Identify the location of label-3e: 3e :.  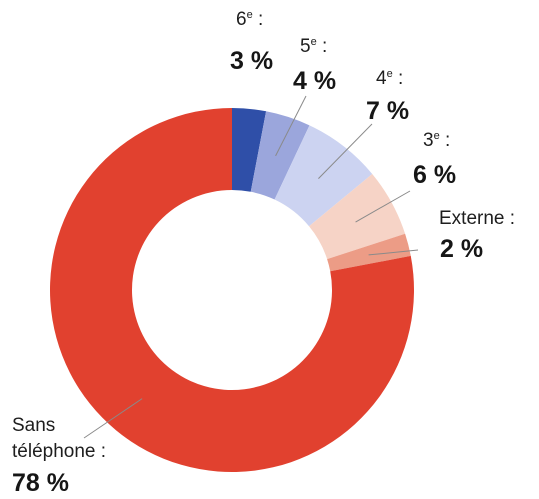
(436, 140).